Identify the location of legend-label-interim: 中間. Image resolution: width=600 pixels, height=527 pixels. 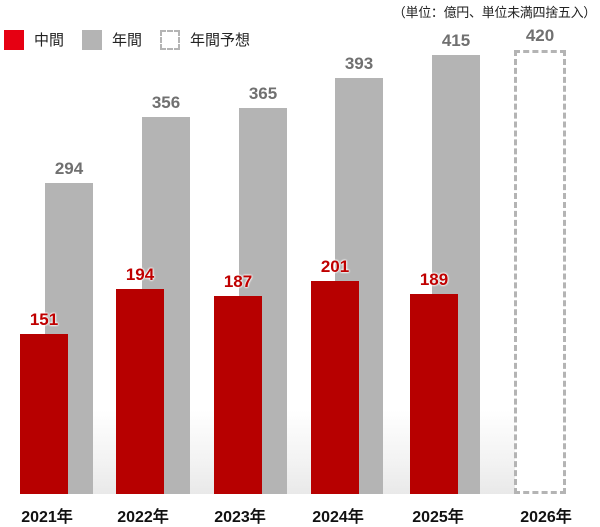
(49, 40).